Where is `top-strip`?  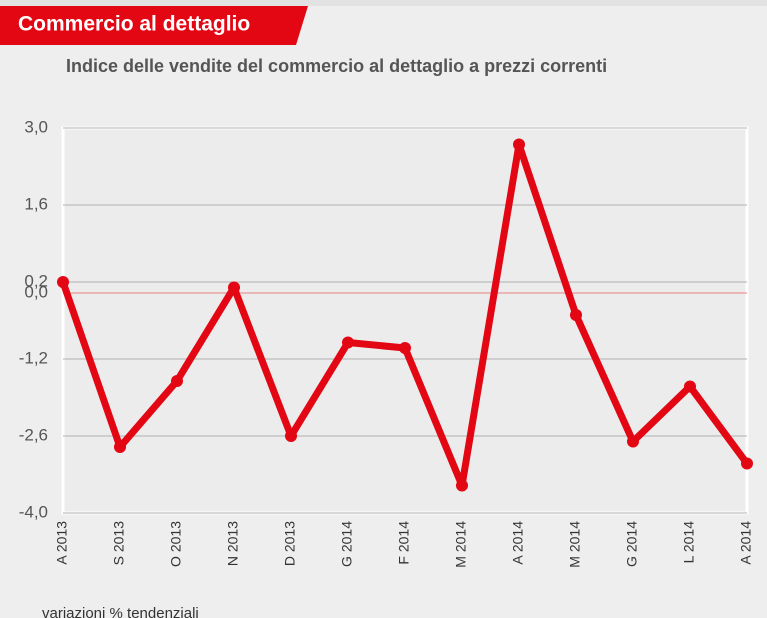 top-strip is located at coordinates (383, 3).